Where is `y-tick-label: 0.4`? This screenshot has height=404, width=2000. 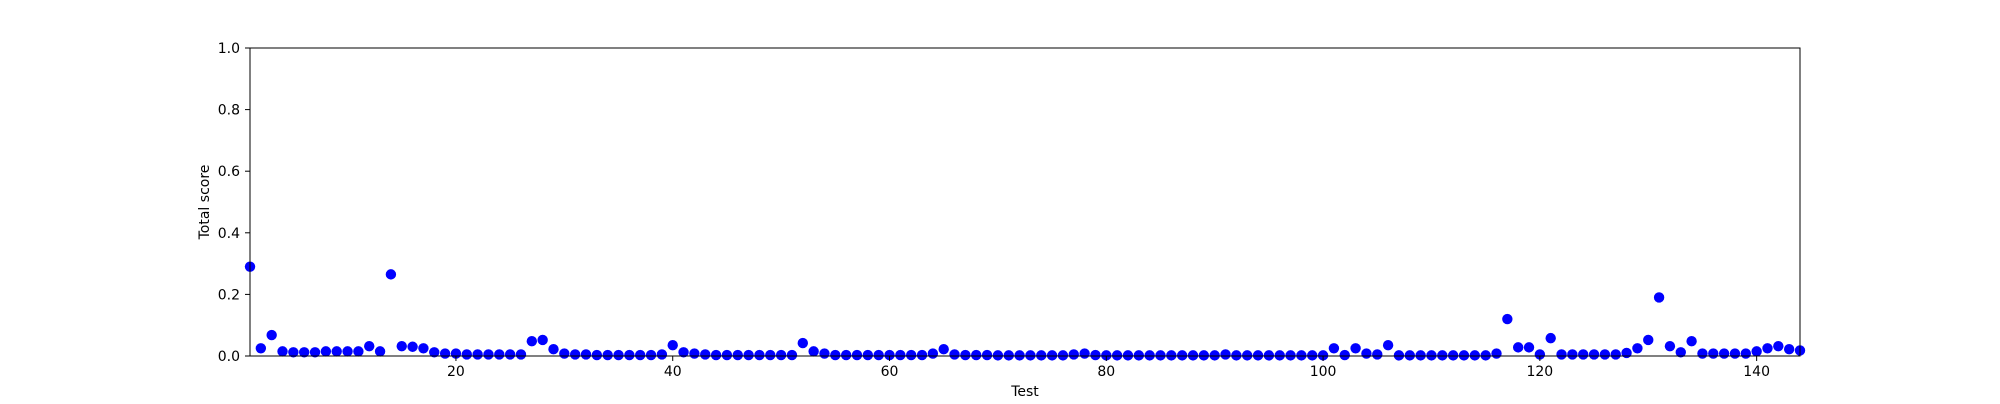 y-tick-label: 0.4 is located at coordinates (229, 234).